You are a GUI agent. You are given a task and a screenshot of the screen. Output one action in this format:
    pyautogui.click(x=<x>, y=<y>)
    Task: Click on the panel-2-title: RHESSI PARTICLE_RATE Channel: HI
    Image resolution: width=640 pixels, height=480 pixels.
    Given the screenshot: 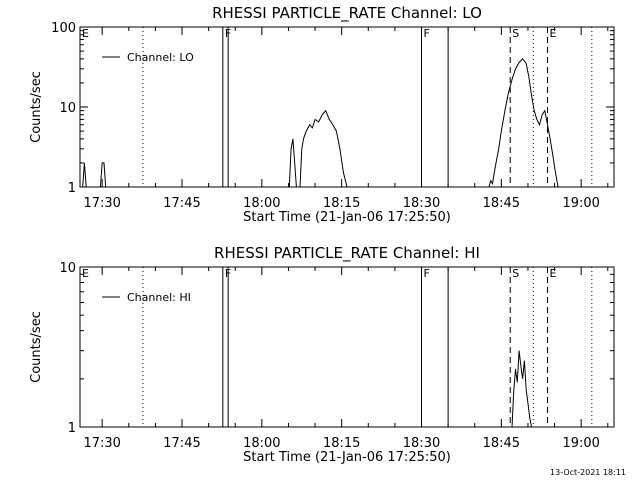 What is the action you would take?
    pyautogui.click(x=347, y=253)
    